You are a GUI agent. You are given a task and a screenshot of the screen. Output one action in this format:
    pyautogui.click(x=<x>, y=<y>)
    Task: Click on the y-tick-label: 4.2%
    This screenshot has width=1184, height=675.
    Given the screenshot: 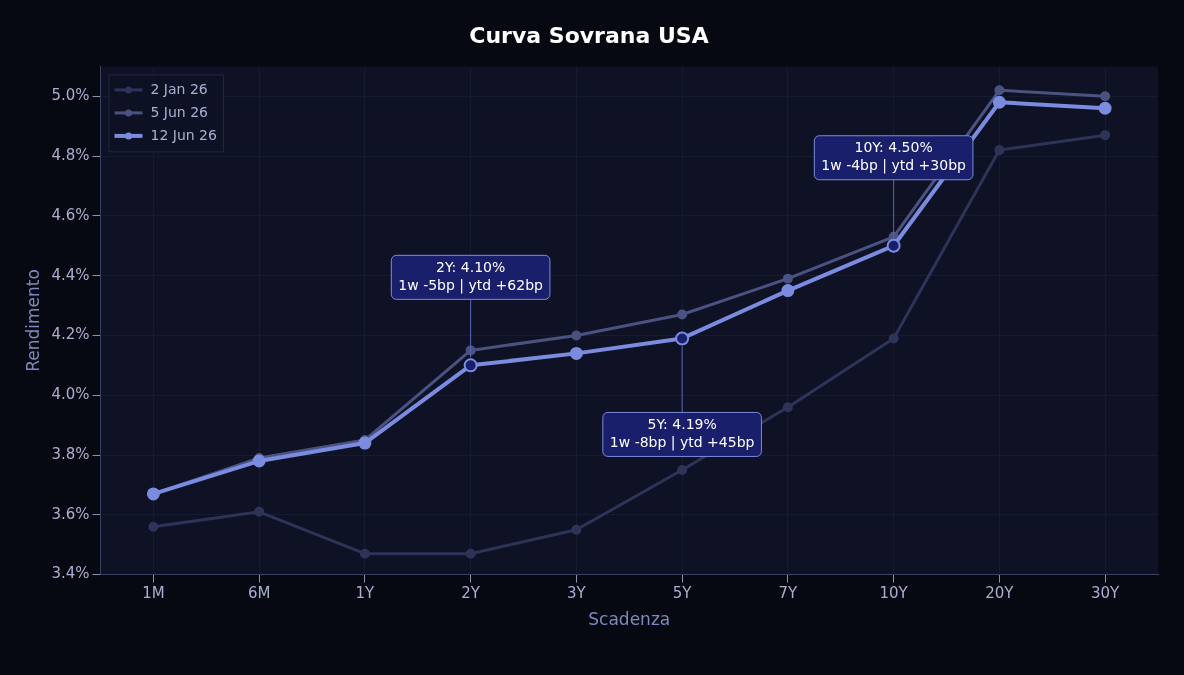 What is the action you would take?
    pyautogui.click(x=70, y=334)
    